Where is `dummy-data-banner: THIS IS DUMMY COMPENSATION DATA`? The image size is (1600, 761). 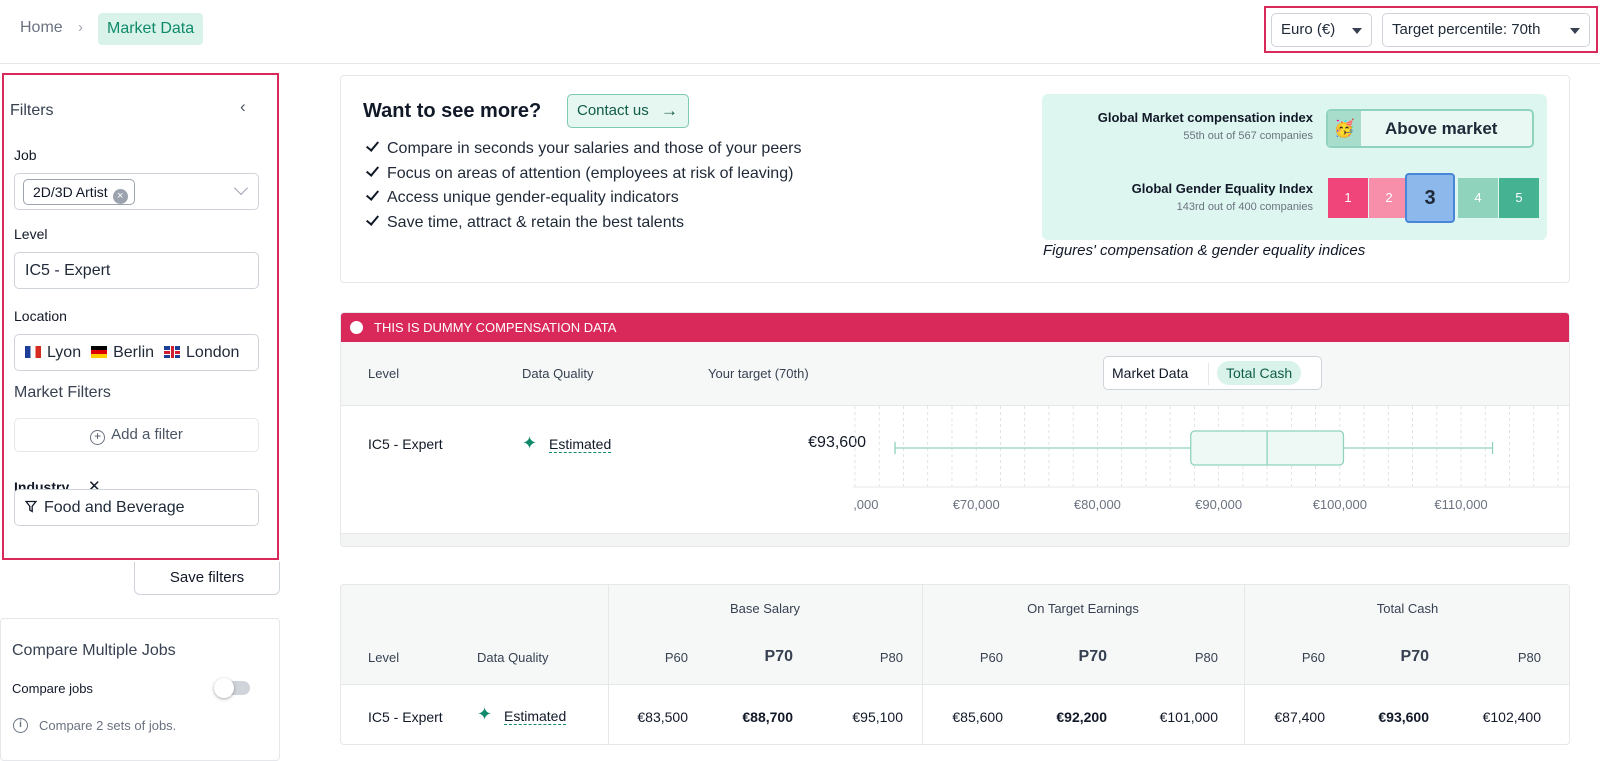
dummy-data-banner: THIS IS DUMMY COMPENSATION DATA is located at coordinates (955, 327).